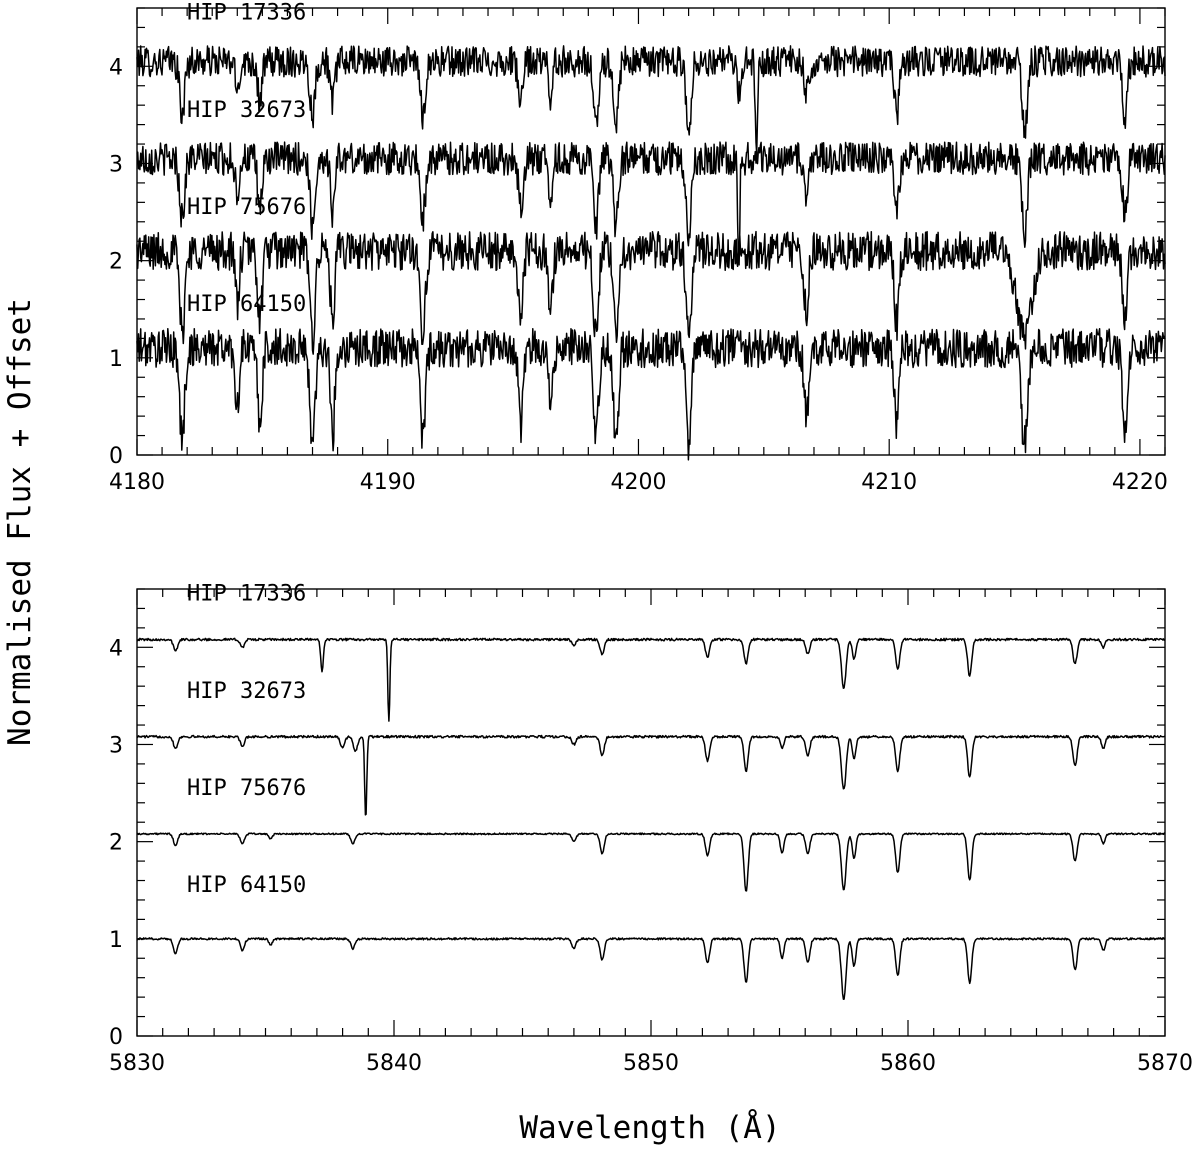 This screenshot has height=1149, width=1200. Describe the element at coordinates (388, 482) in the screenshot. I see `x-tick-label: 4190` at that location.